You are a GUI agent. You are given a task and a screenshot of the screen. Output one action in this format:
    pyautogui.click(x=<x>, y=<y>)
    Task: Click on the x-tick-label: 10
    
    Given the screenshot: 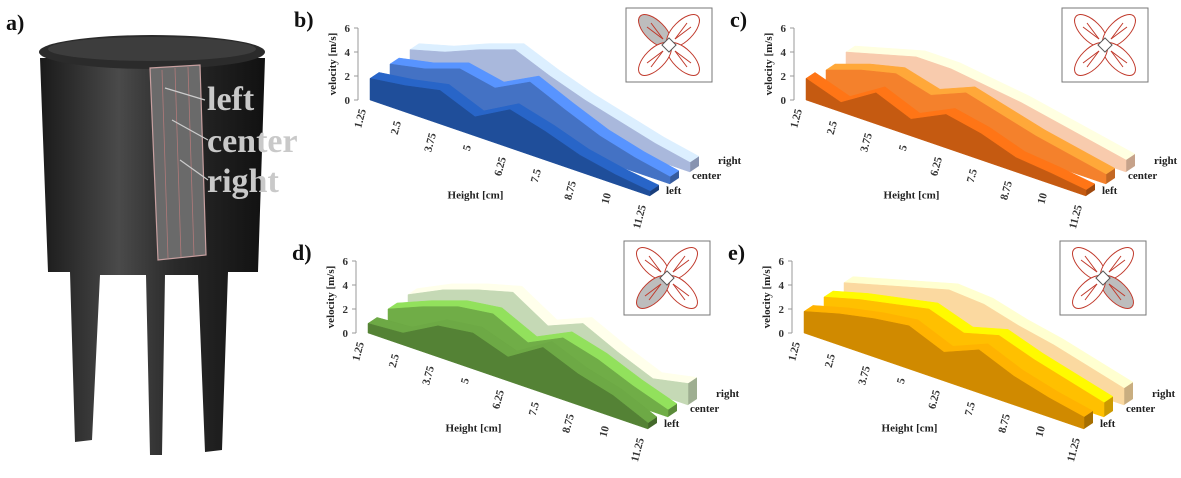 What is the action you would take?
    pyautogui.click(x=606, y=198)
    